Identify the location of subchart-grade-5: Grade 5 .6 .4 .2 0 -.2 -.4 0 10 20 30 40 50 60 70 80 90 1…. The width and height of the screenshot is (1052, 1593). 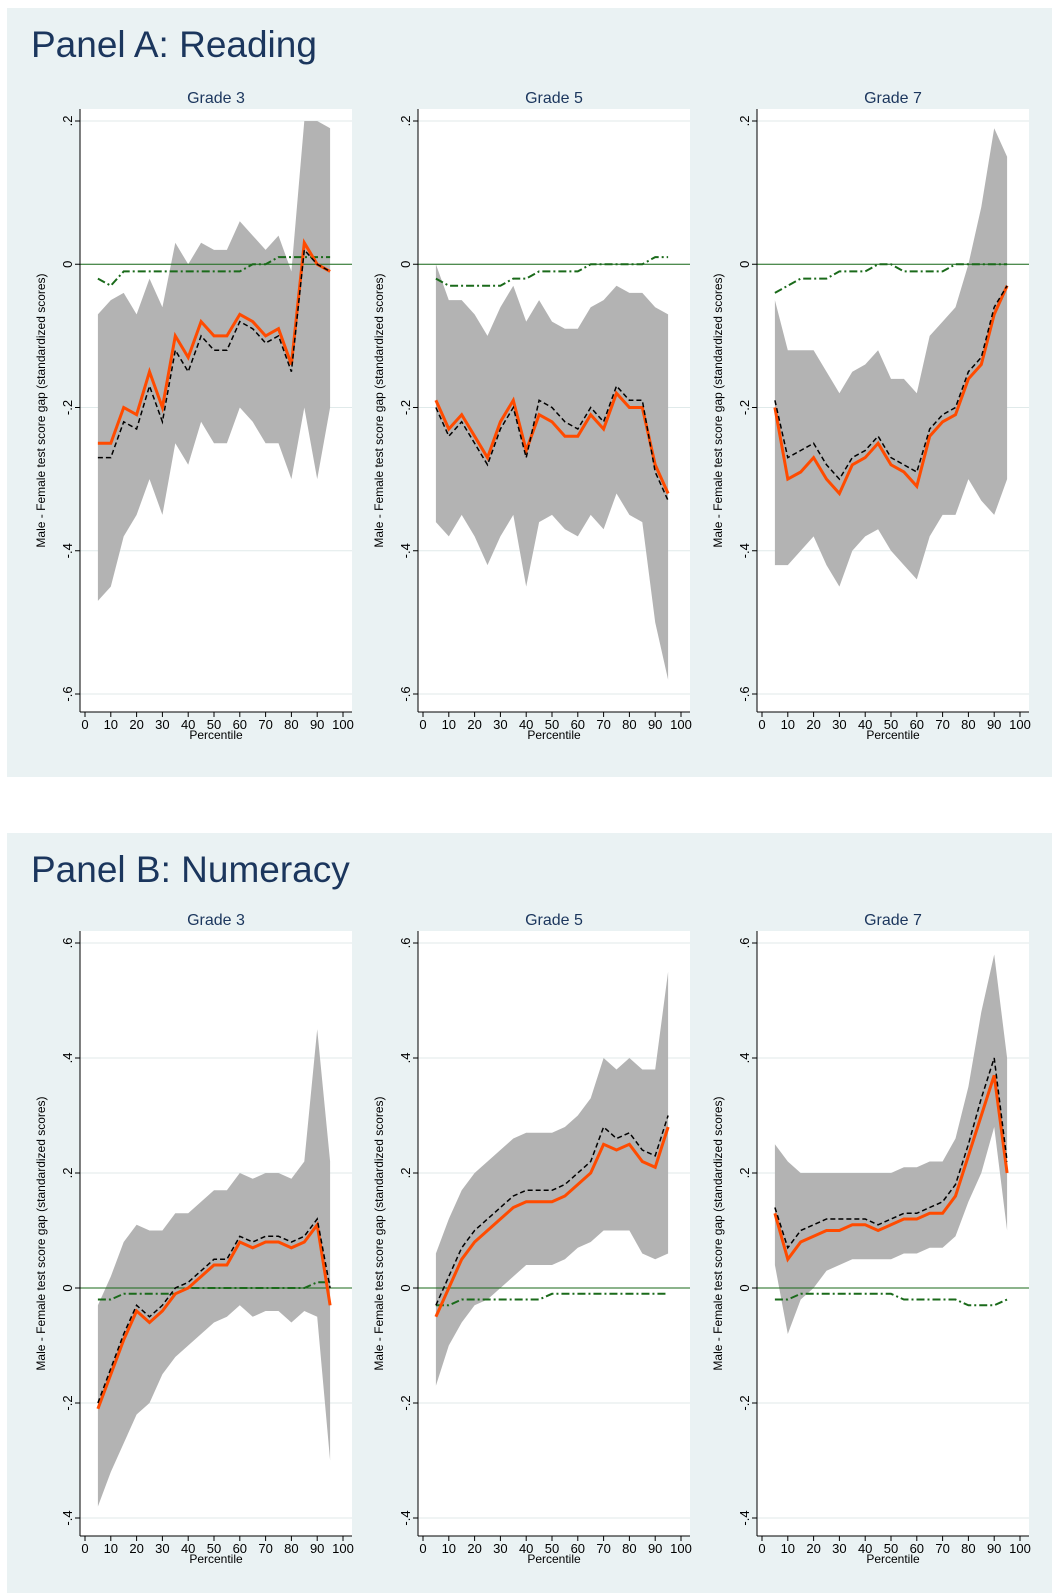
(532, 1239).